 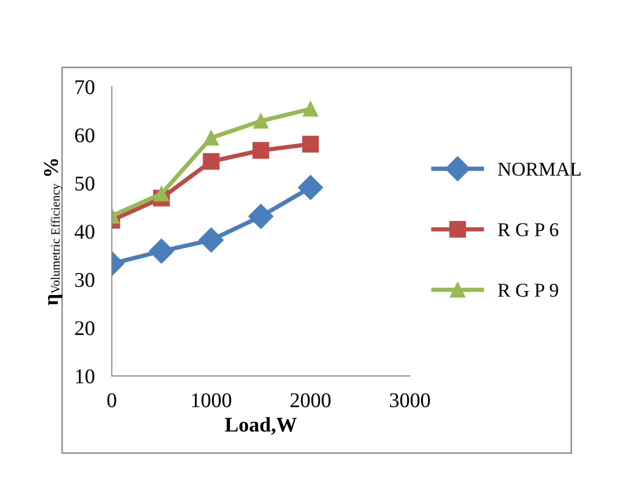 What do you see at coordinates (85, 87) in the screenshot?
I see `y-tick-label: 70` at bounding box center [85, 87].